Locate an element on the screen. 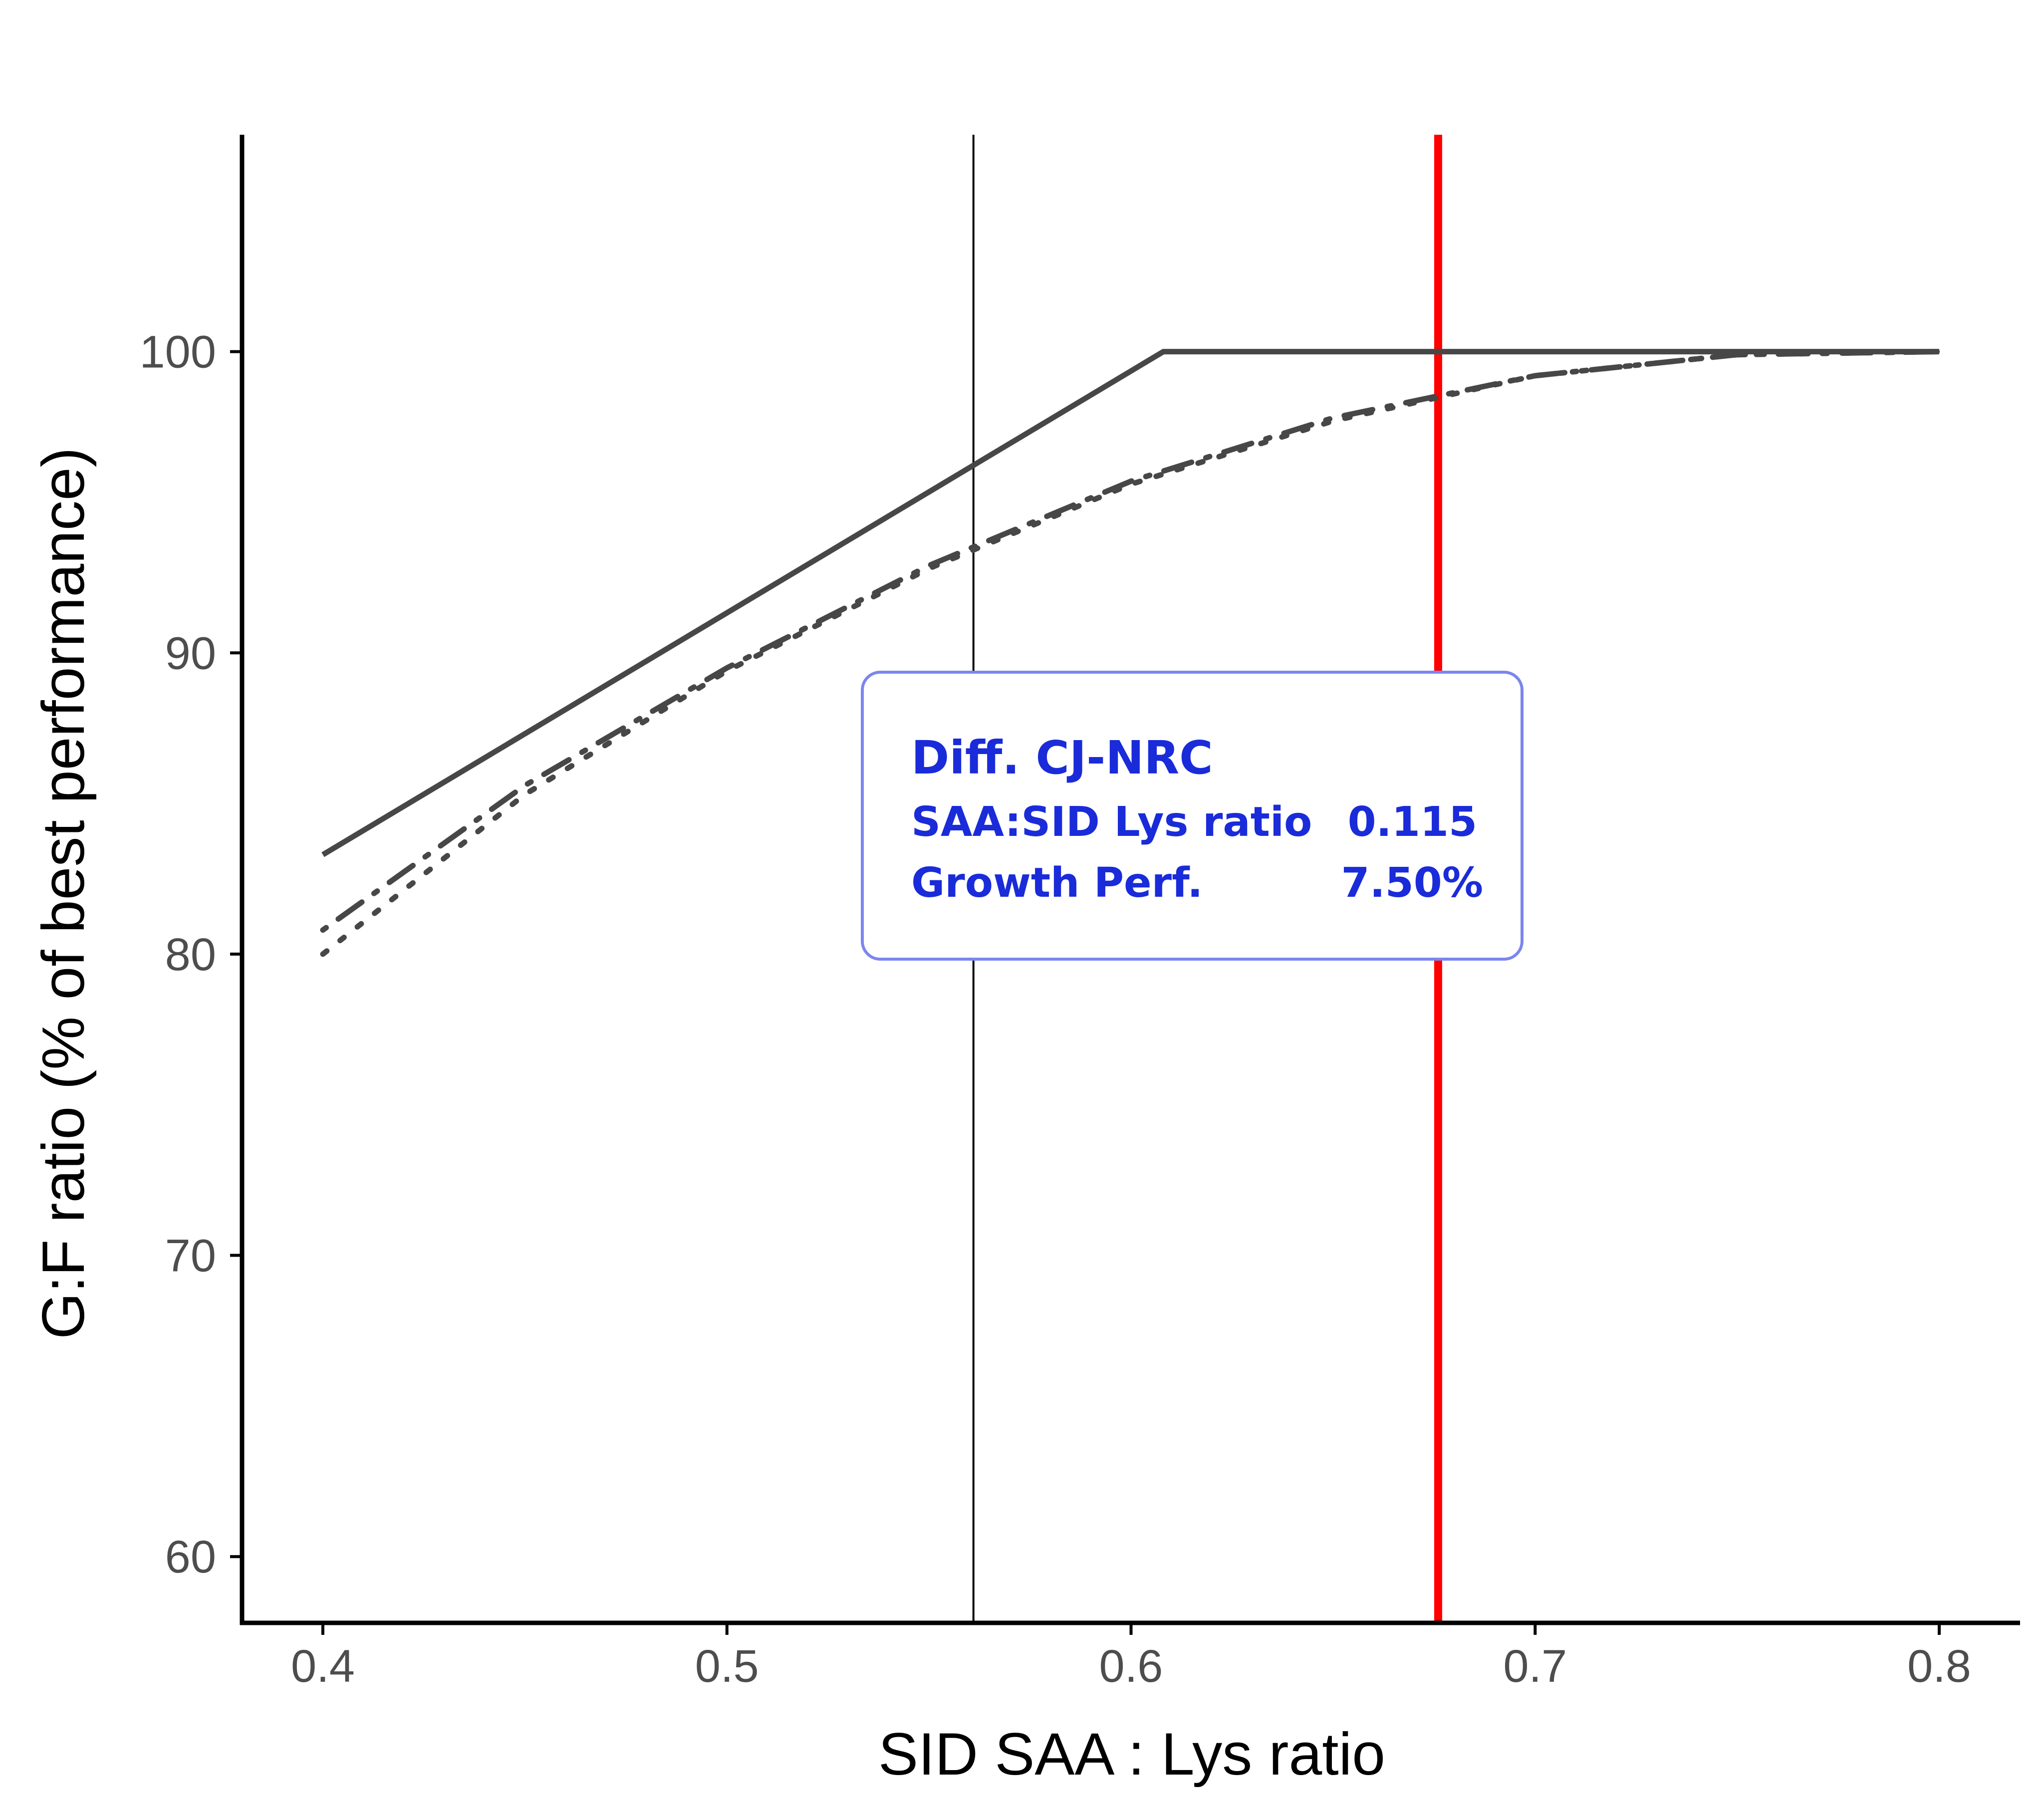 The width and height of the screenshot is (2044, 1817). x-ticks: 0.4 0.5 0.6 0.7 0.8 is located at coordinates (1131, 1657).